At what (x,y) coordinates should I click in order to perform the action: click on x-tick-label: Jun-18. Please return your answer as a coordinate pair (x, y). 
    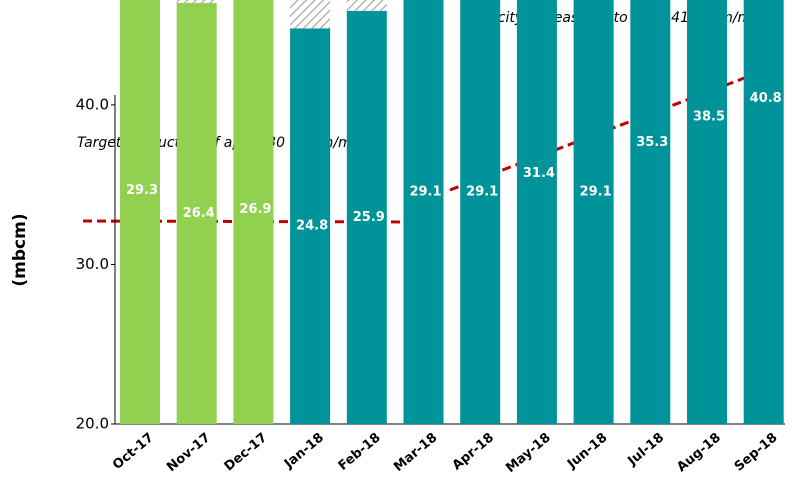
    Looking at the image, I should click on (587, 451).